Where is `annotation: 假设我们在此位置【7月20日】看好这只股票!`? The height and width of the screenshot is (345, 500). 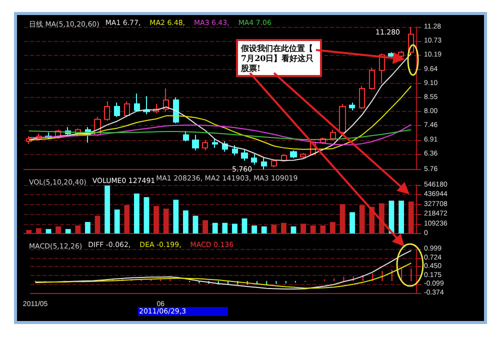 annotation: 假设我们在此位置【7月20日】看好这只股票! is located at coordinates (277, 58).